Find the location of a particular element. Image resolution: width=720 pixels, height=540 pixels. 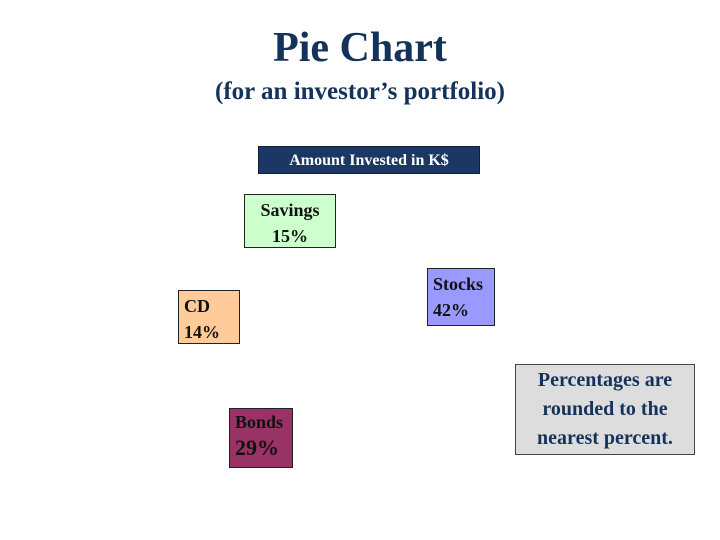

stocks-percent: 42% is located at coordinates (451, 310).